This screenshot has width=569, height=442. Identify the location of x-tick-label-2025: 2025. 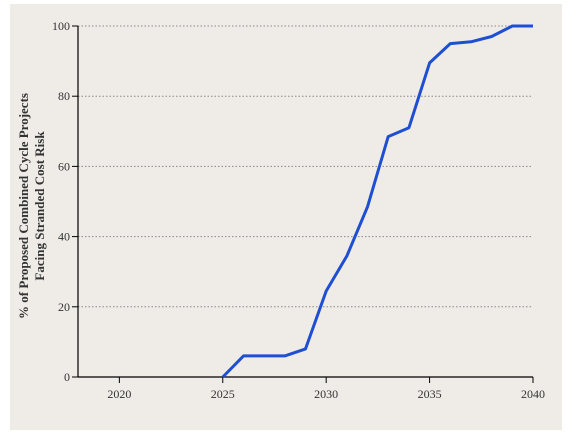
(223, 394).